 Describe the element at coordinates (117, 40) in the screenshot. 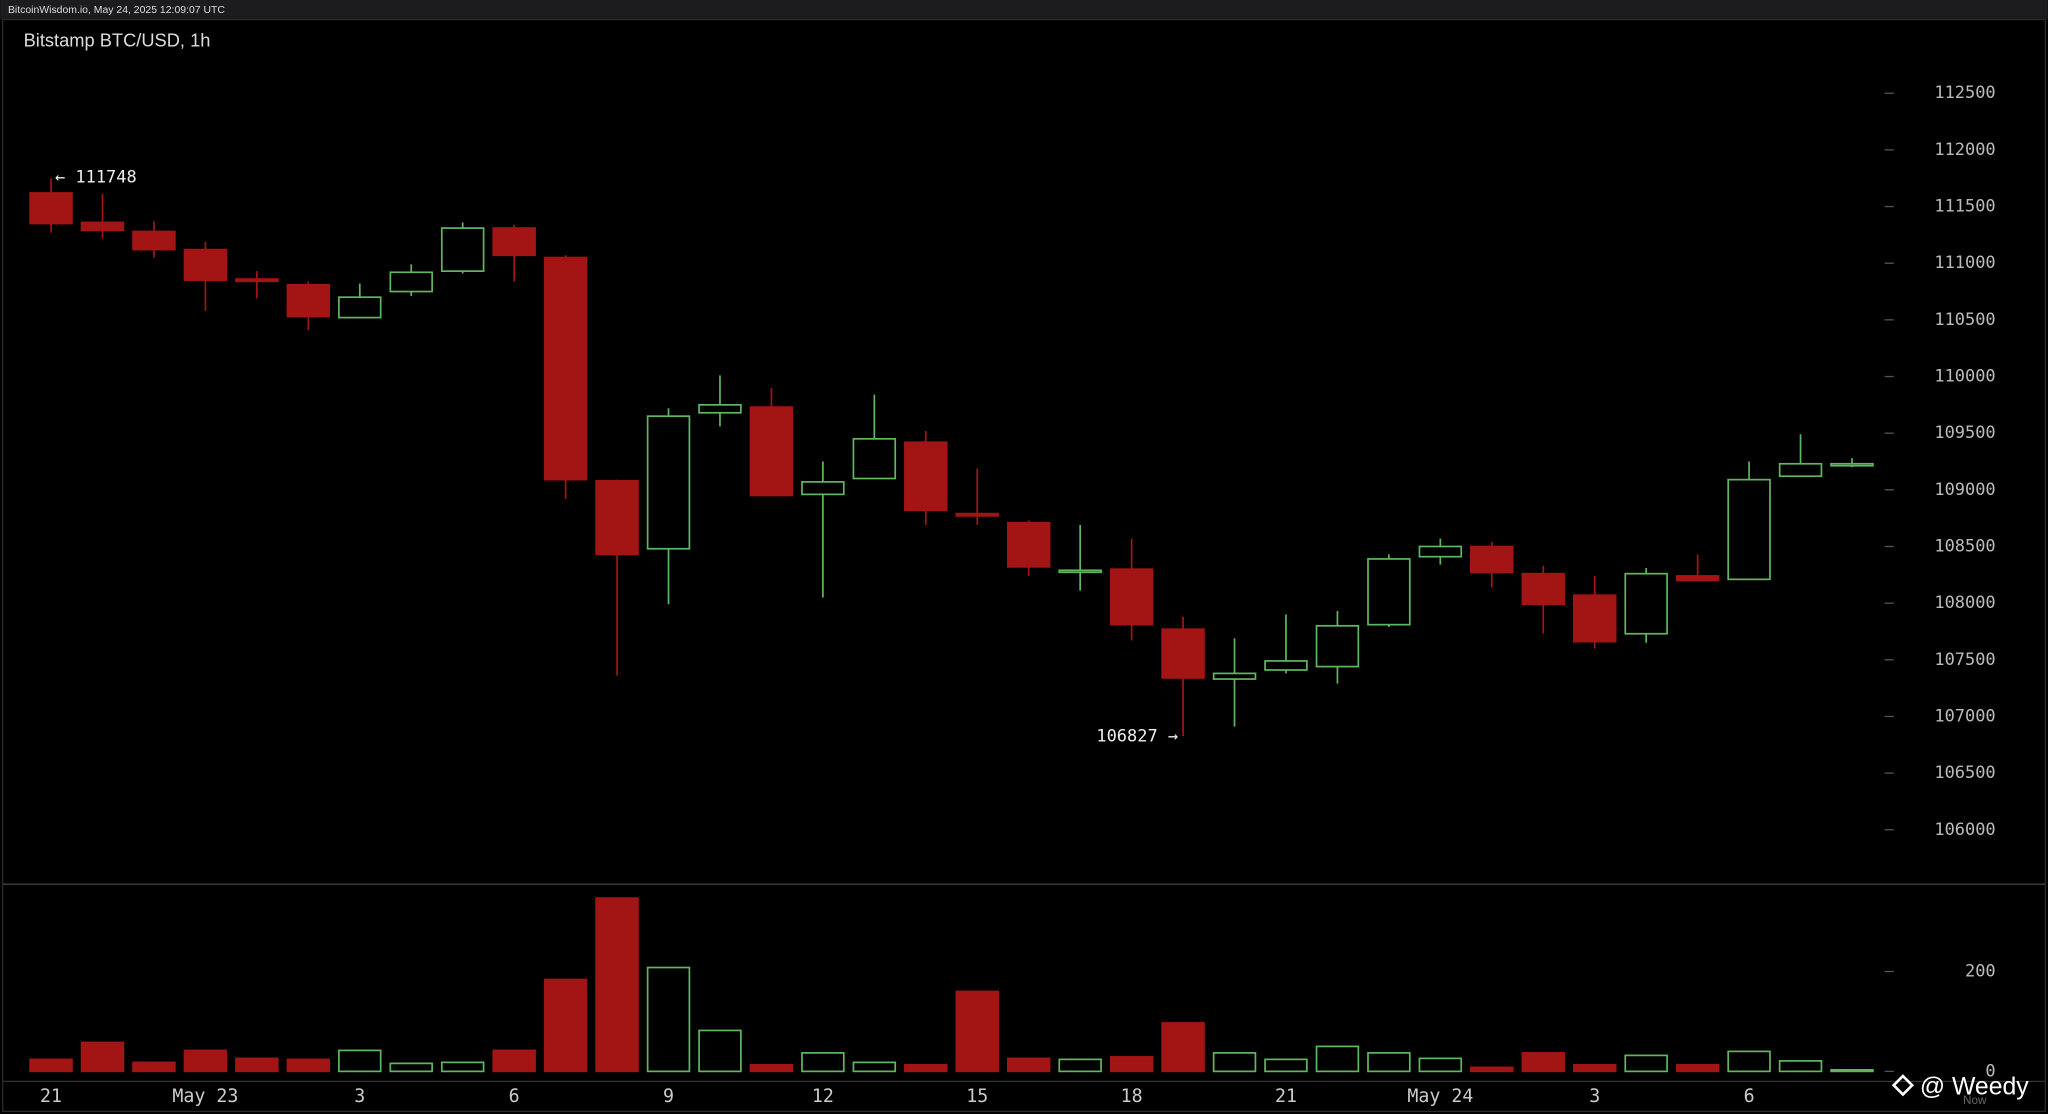

I see `chart-title: Bitstamp BTC/USD, 1h` at that location.